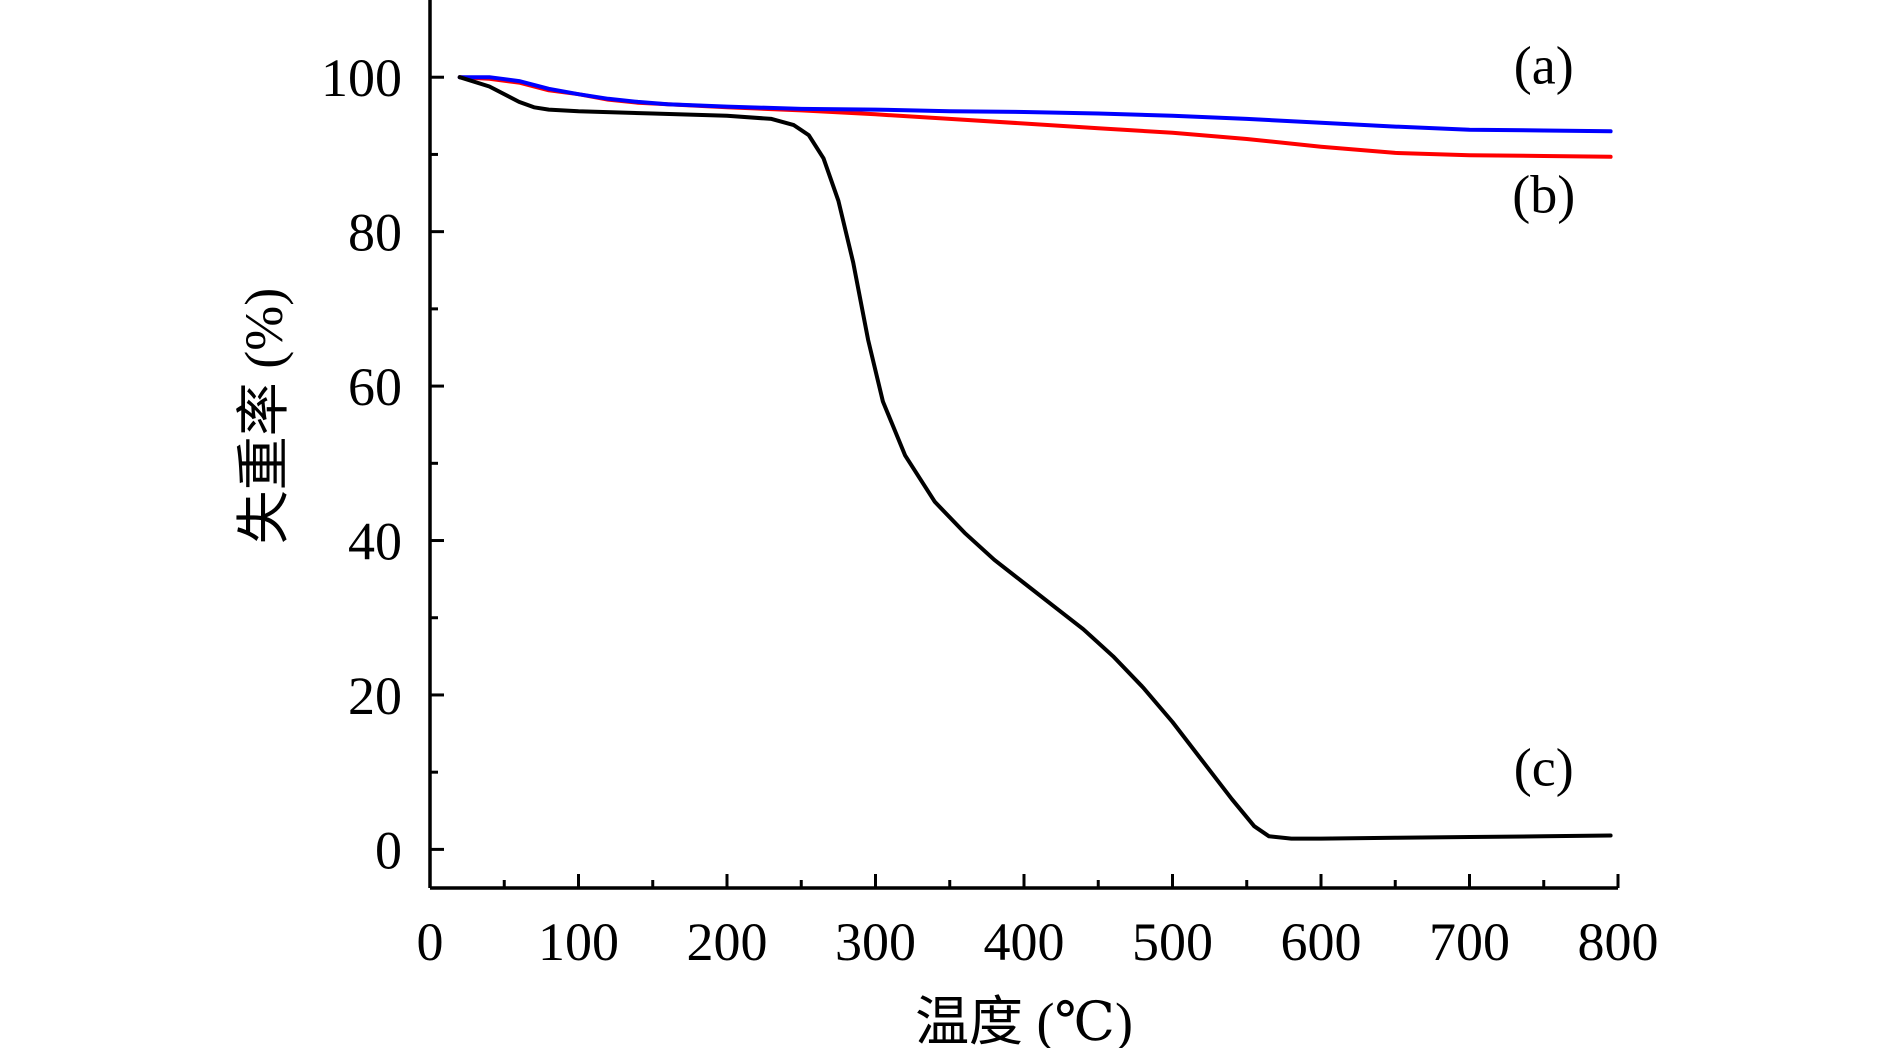  I want to click on x-tick-label: 500, so click(1172, 942).